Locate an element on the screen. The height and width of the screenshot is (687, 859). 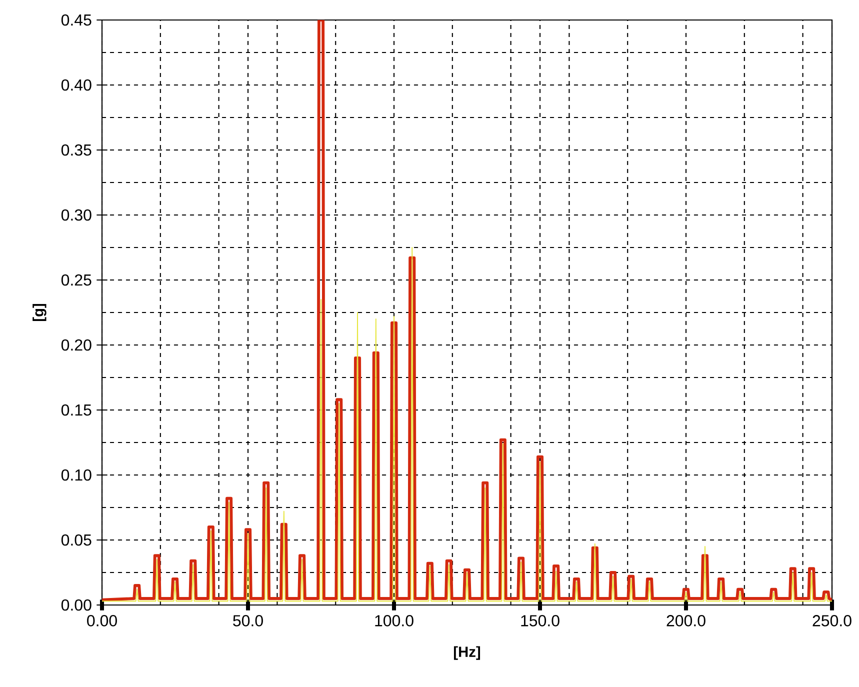
y-tick-label: 0.20 is located at coordinates (76, 345).